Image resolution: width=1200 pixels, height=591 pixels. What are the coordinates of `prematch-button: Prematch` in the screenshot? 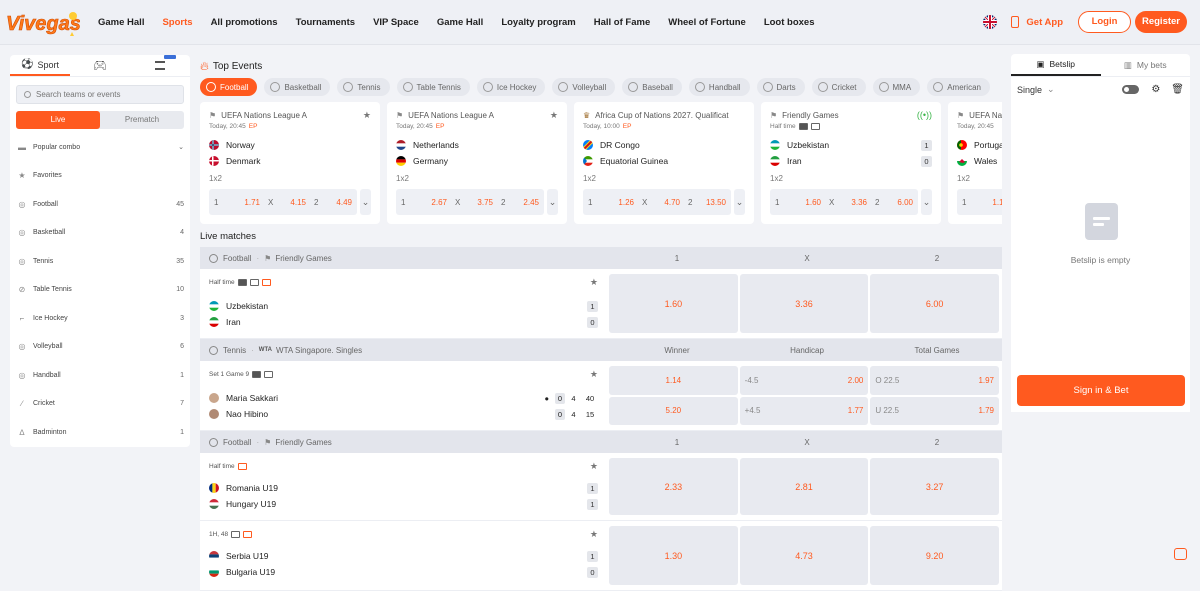 It's located at (142, 119).